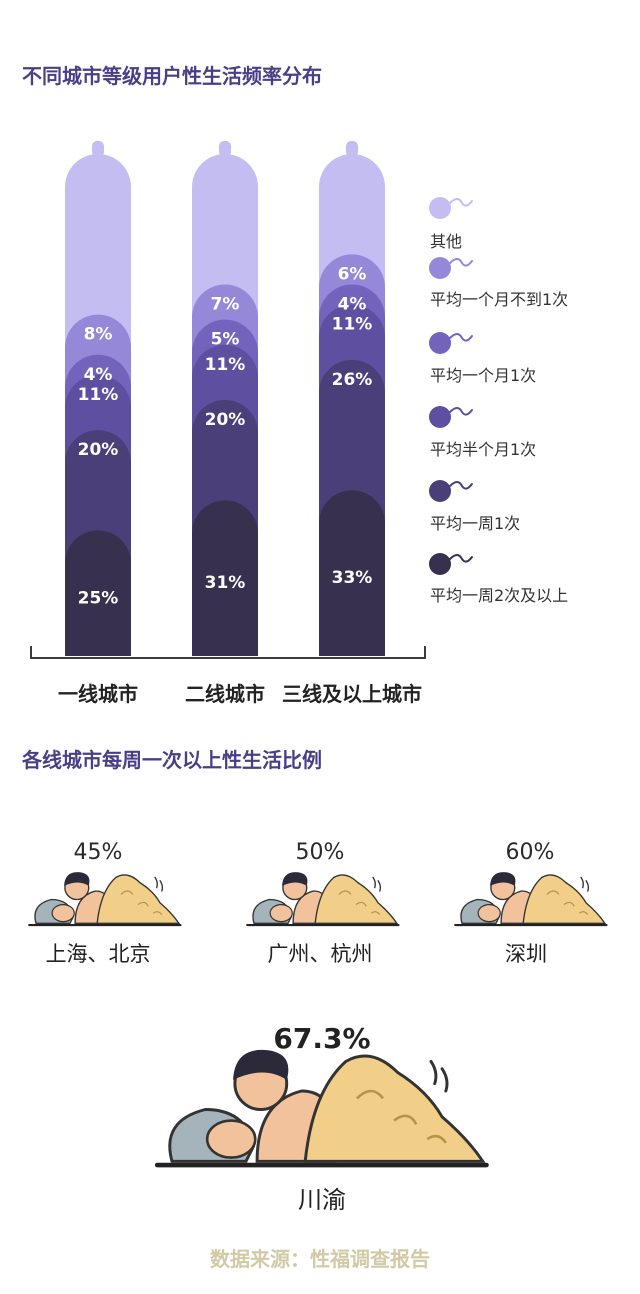 The image size is (640, 1294). I want to click on chart-title: 不同城市等级用户性生活频率分布, so click(172, 76).